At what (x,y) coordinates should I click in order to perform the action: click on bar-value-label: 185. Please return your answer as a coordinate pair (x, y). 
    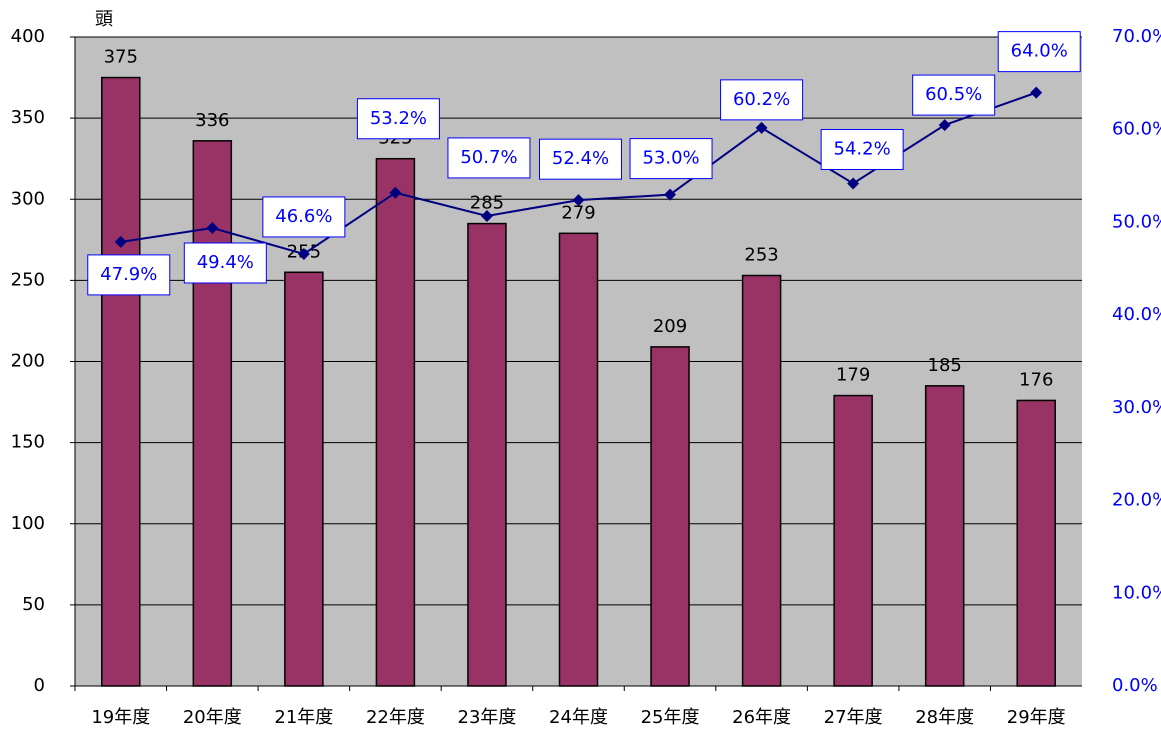
    Looking at the image, I should click on (945, 365).